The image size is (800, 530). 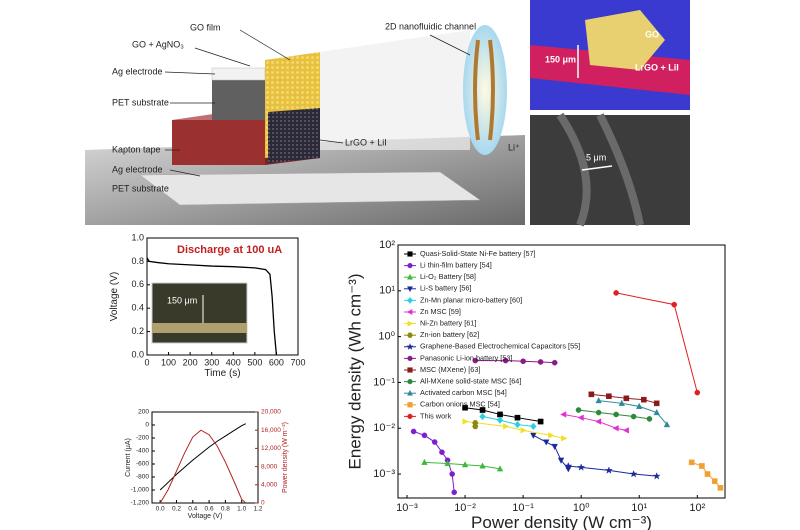 What do you see at coordinates (254, 362) in the screenshot?
I see `x-tick-label: 500` at bounding box center [254, 362].